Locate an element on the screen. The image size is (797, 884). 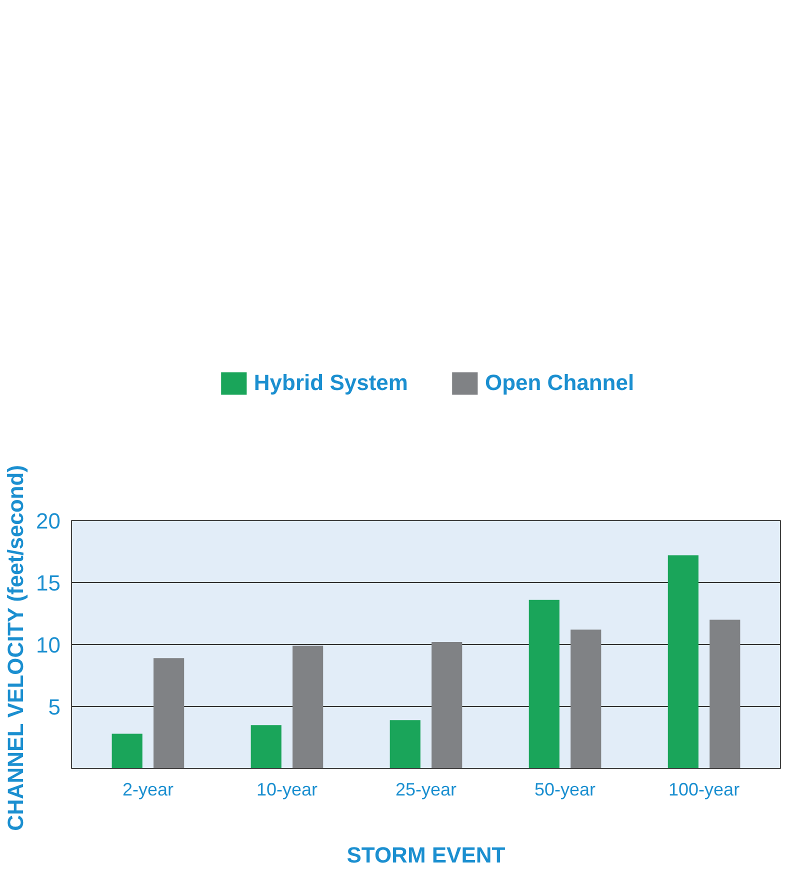
legend-label: Open Channel is located at coordinates (559, 383).